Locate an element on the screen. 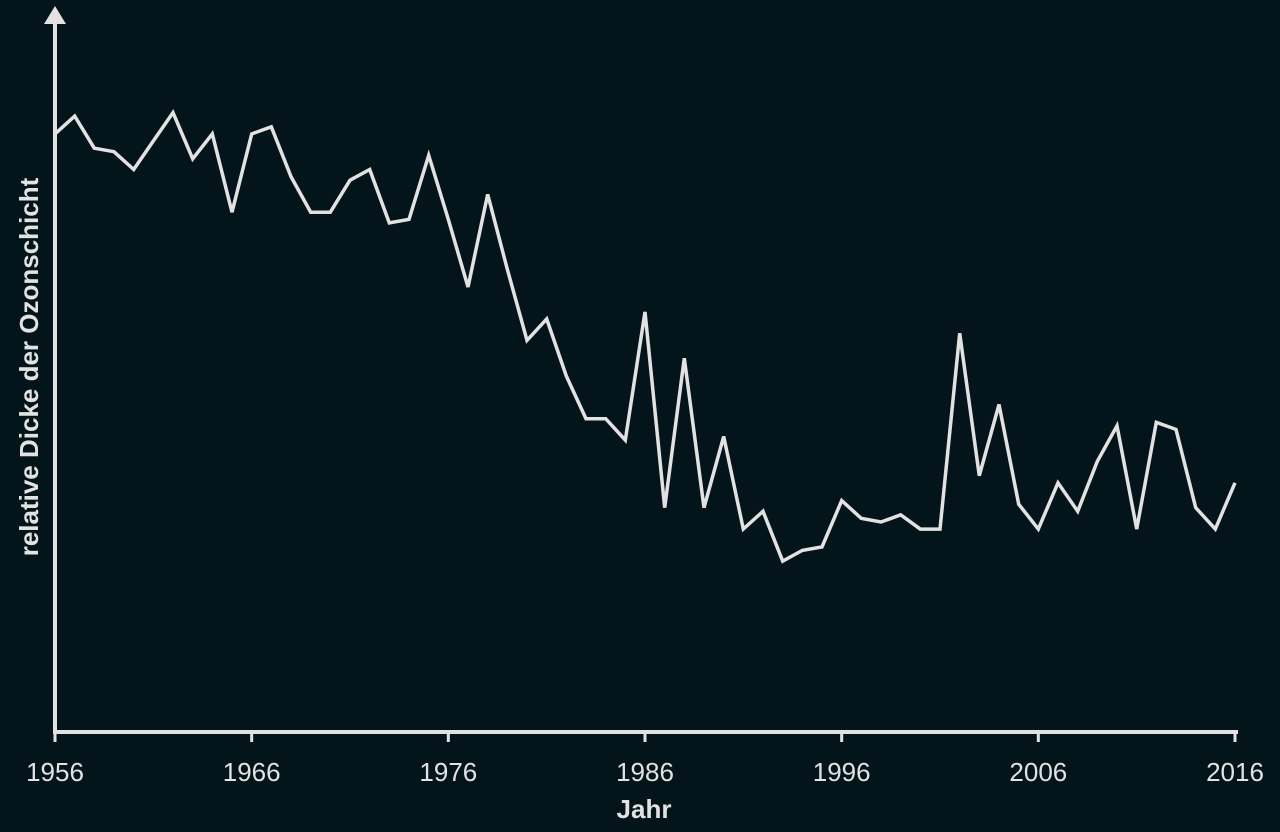 This screenshot has height=832, width=1280. x-tick-label: 2006 is located at coordinates (1038, 772).